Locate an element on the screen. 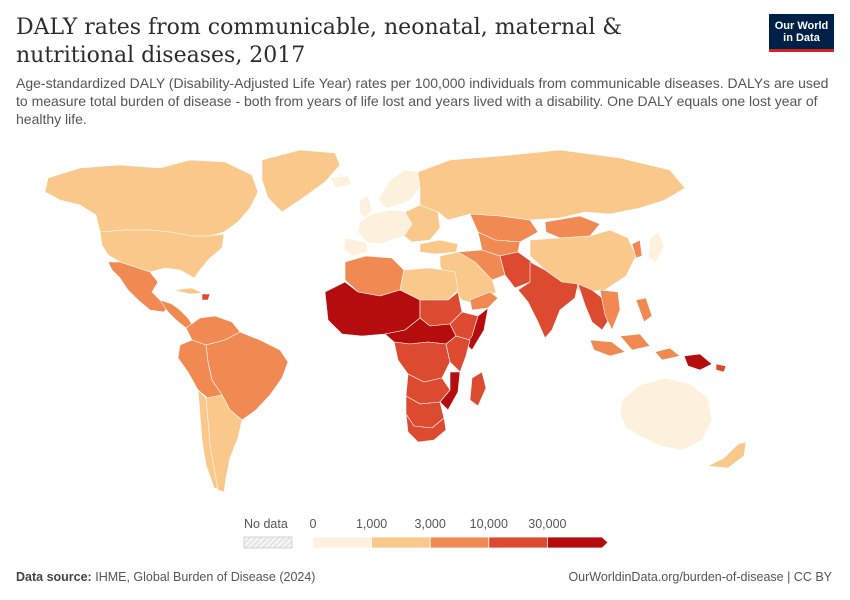  legend-no-data-label: No data is located at coordinates (266, 524).